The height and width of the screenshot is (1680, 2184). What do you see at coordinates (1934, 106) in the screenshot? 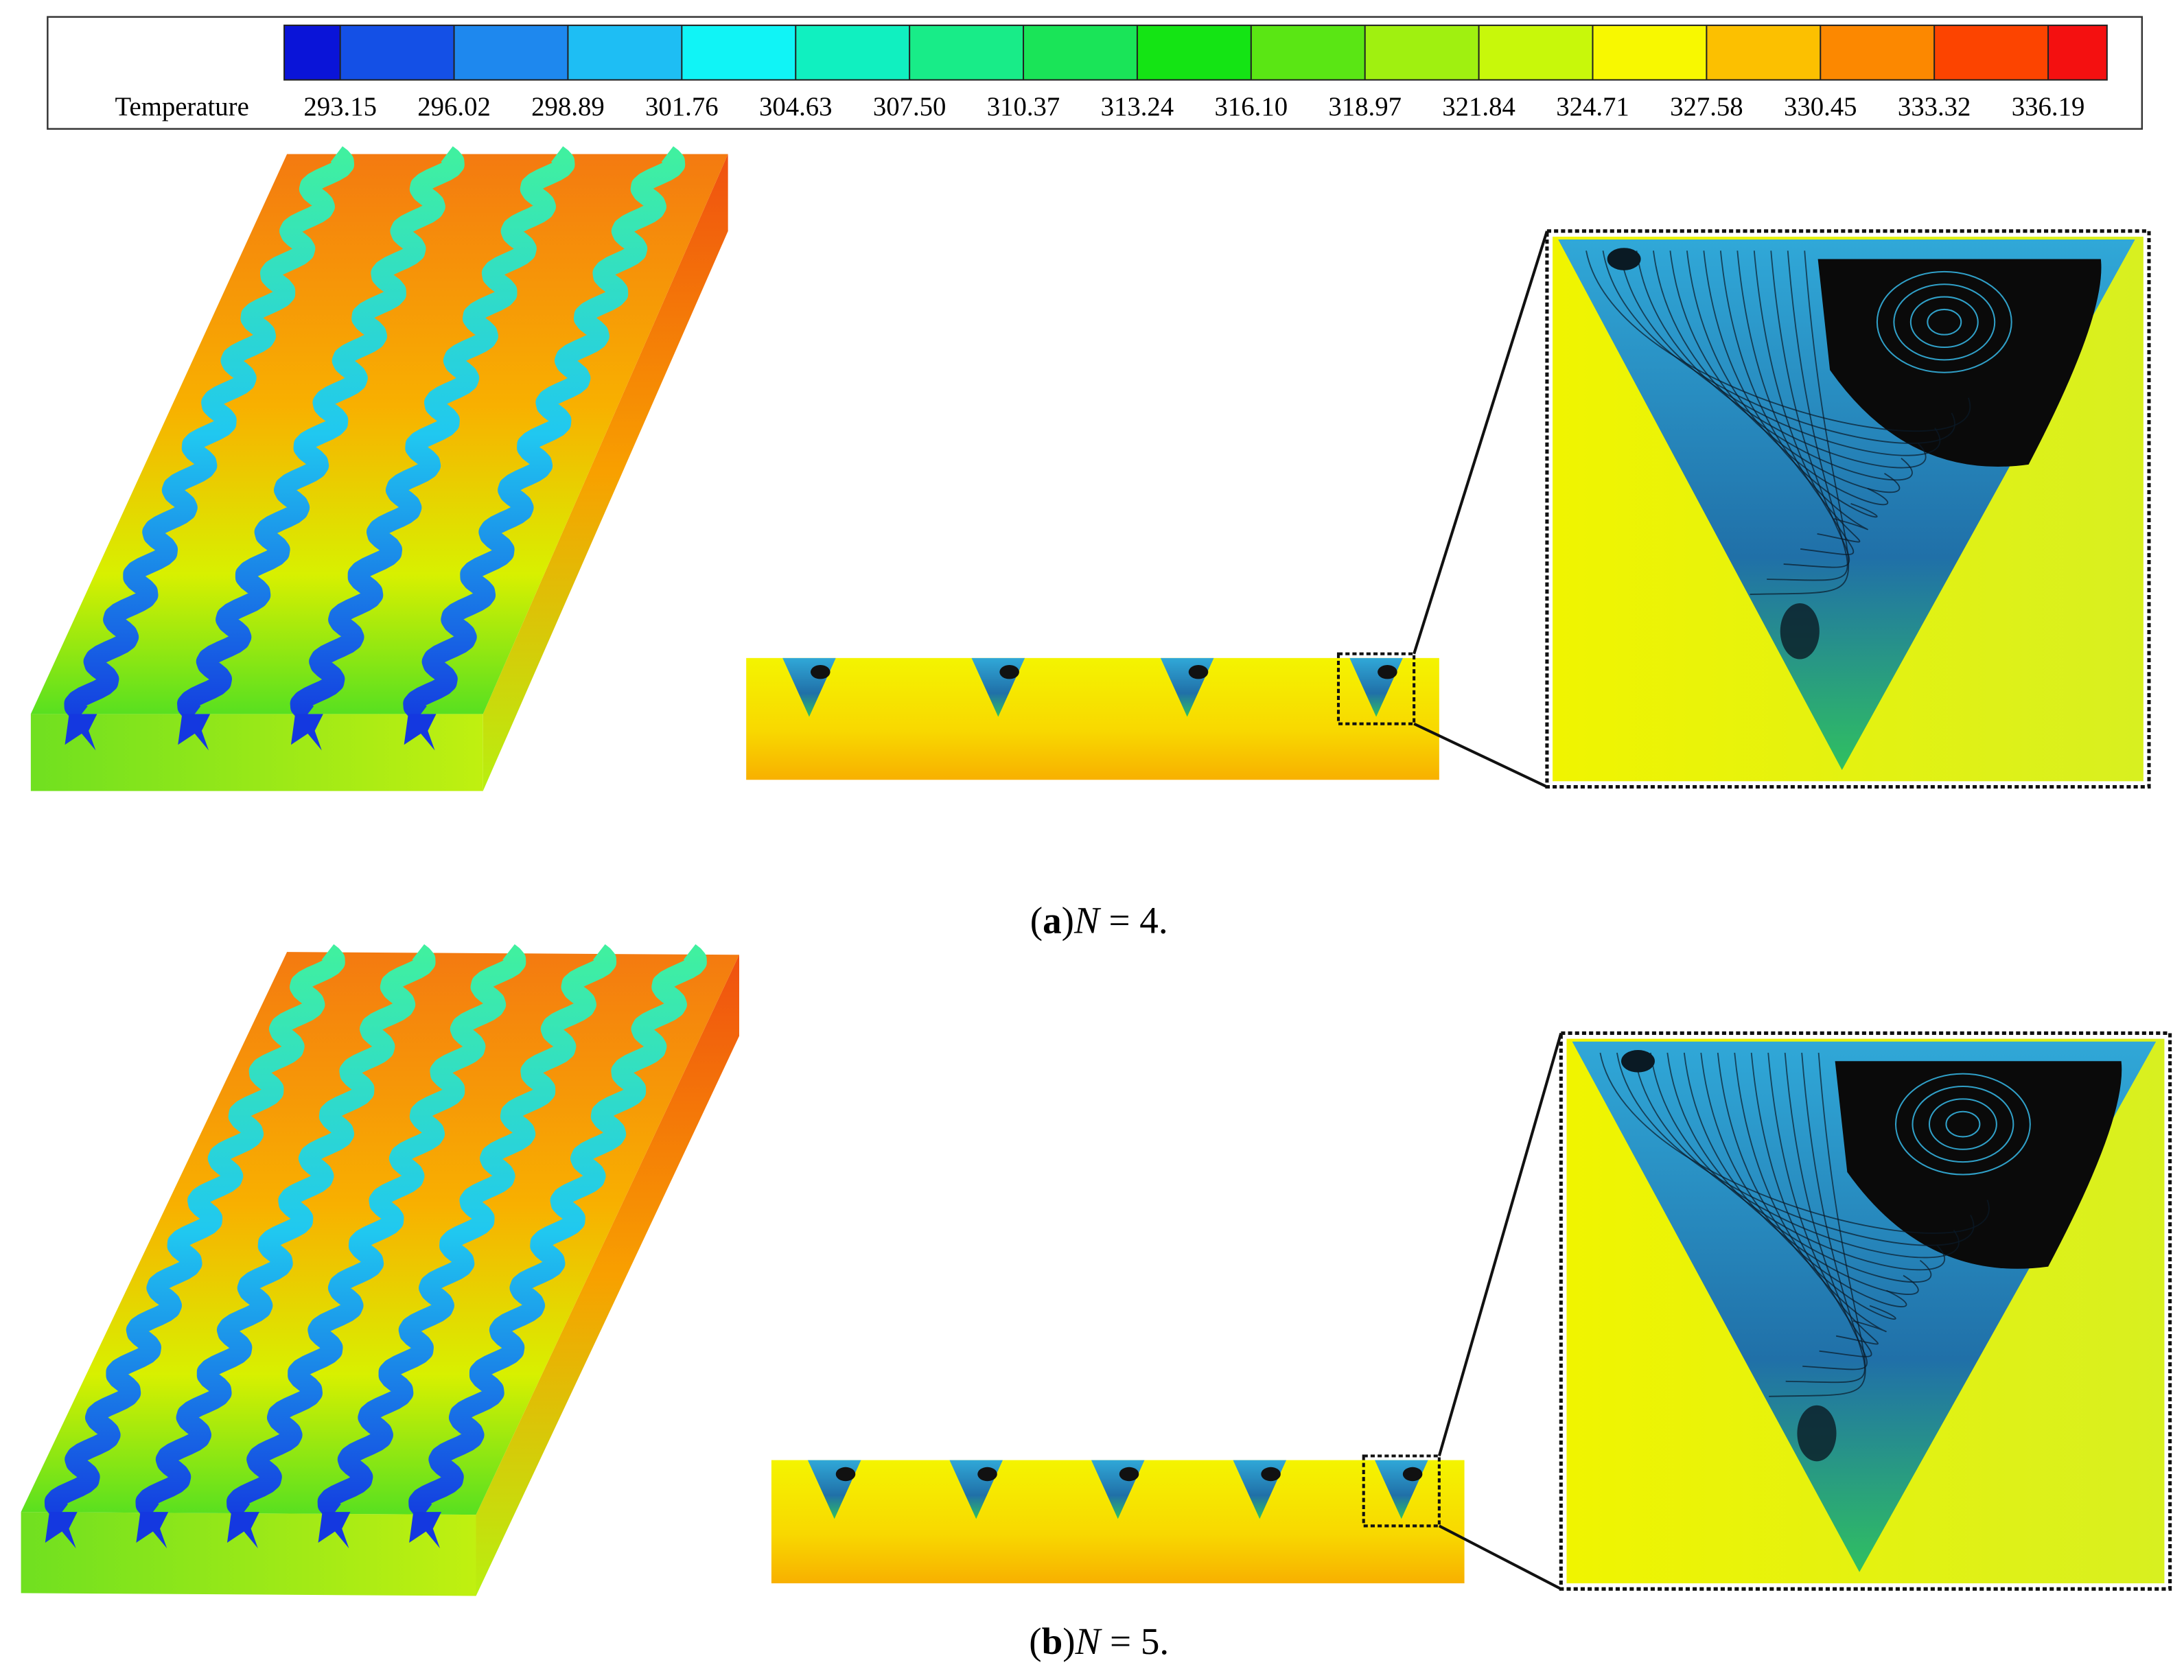
I see `colorbar-tick-label: 333.32` at bounding box center [1934, 106].